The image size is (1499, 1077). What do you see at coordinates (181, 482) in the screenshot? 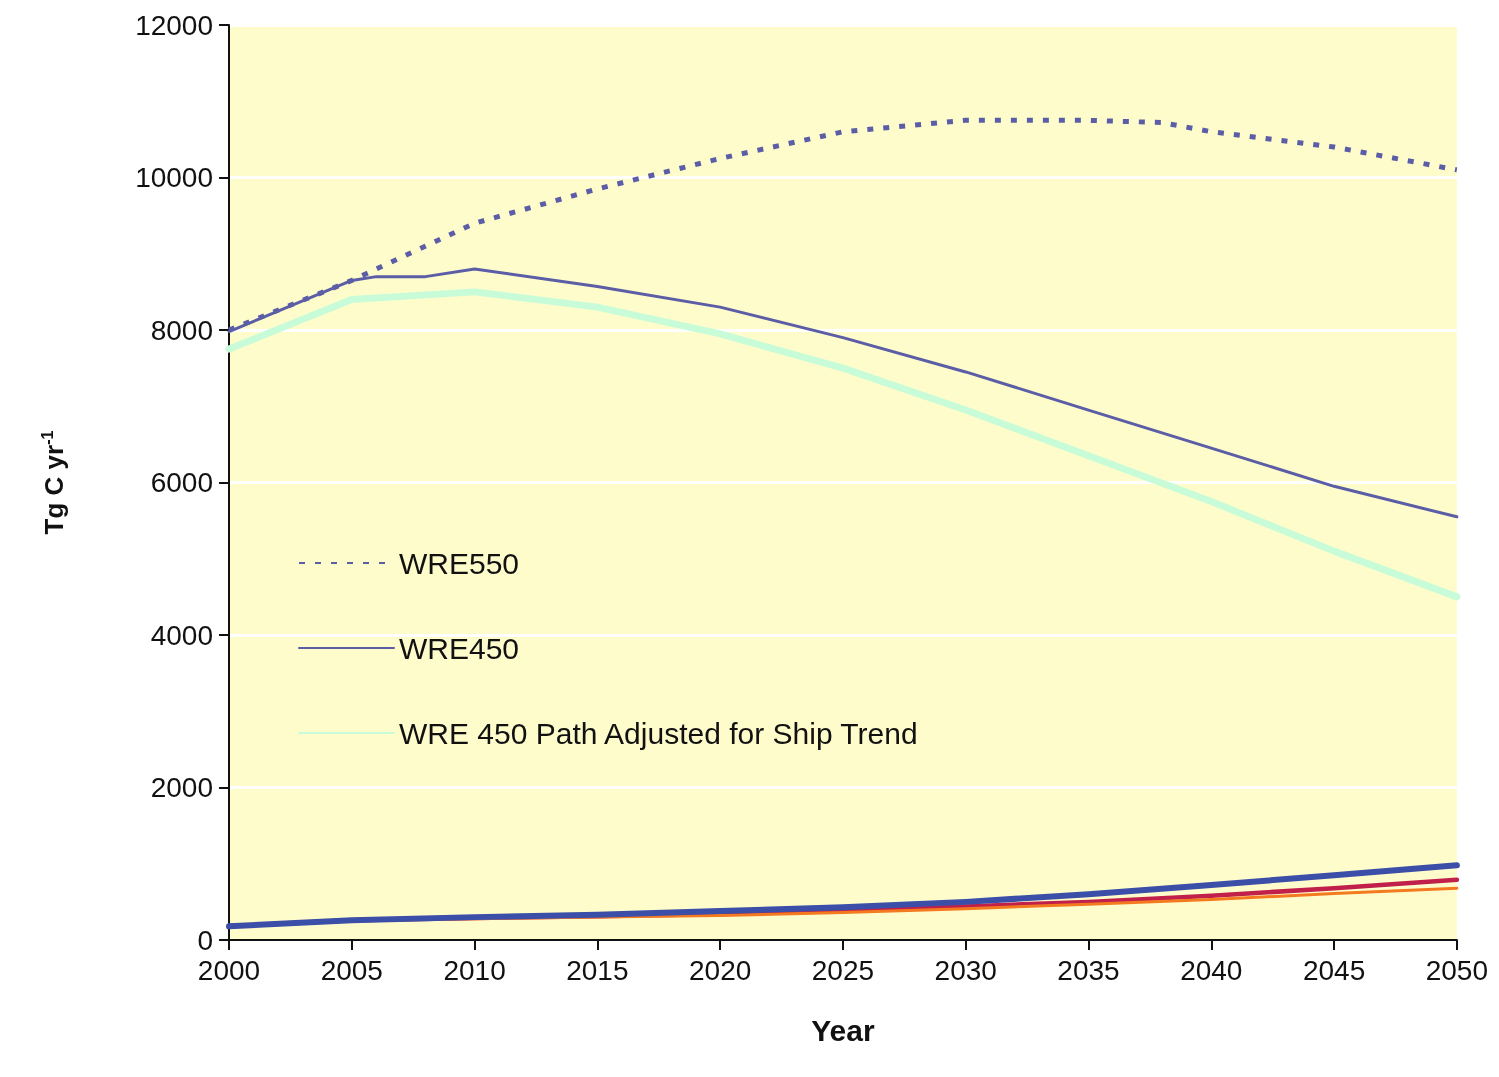
I see `y-tick-label: 6000` at bounding box center [181, 482].